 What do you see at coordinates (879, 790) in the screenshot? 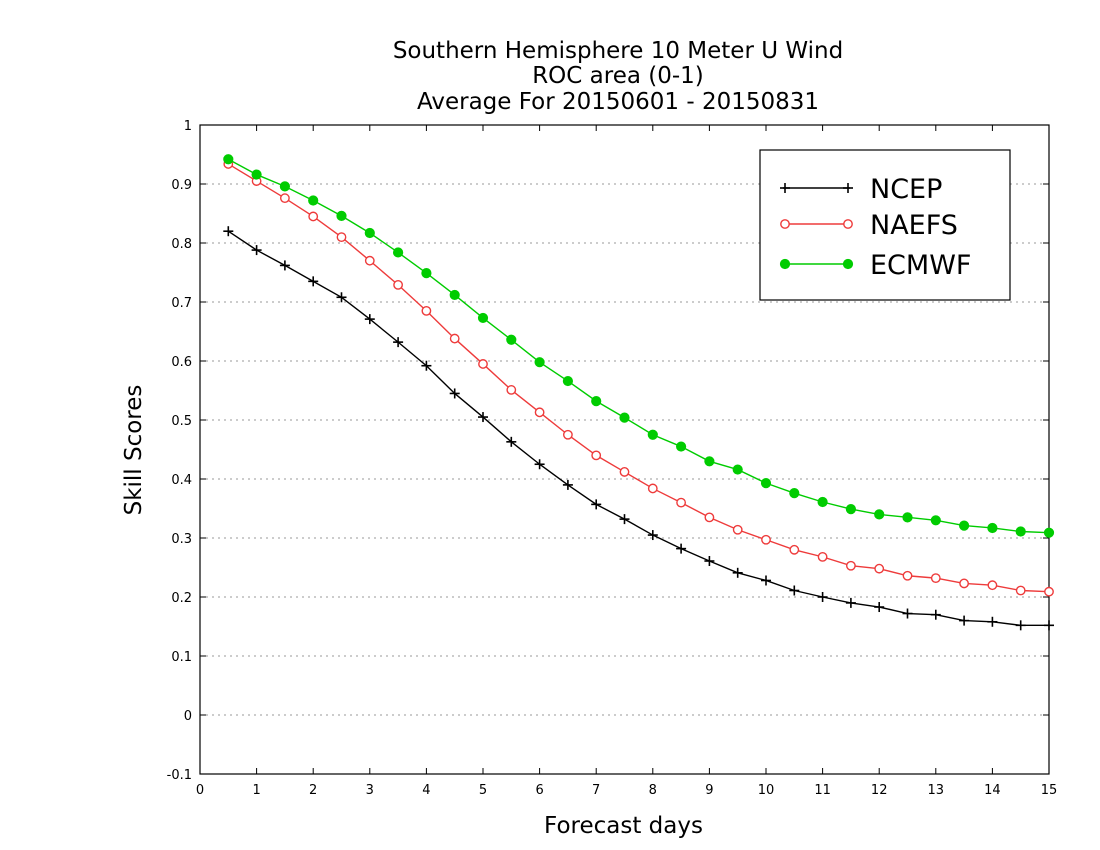
I see `x-tick-label-12: 12` at bounding box center [879, 790].